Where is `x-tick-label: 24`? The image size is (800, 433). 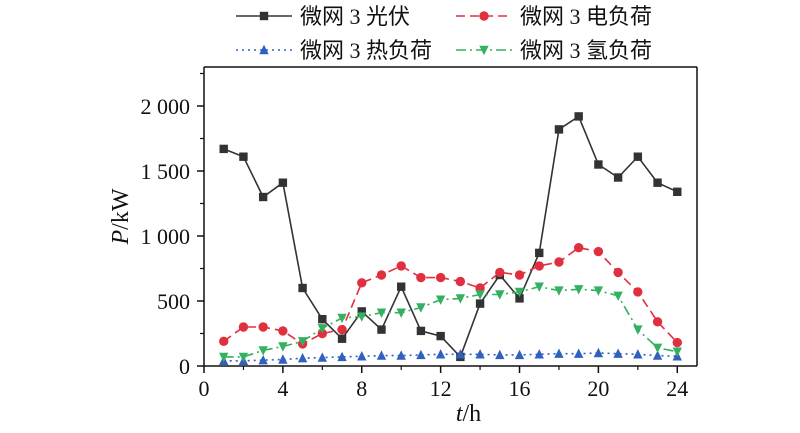 x-tick-label: 24 is located at coordinates (677, 388).